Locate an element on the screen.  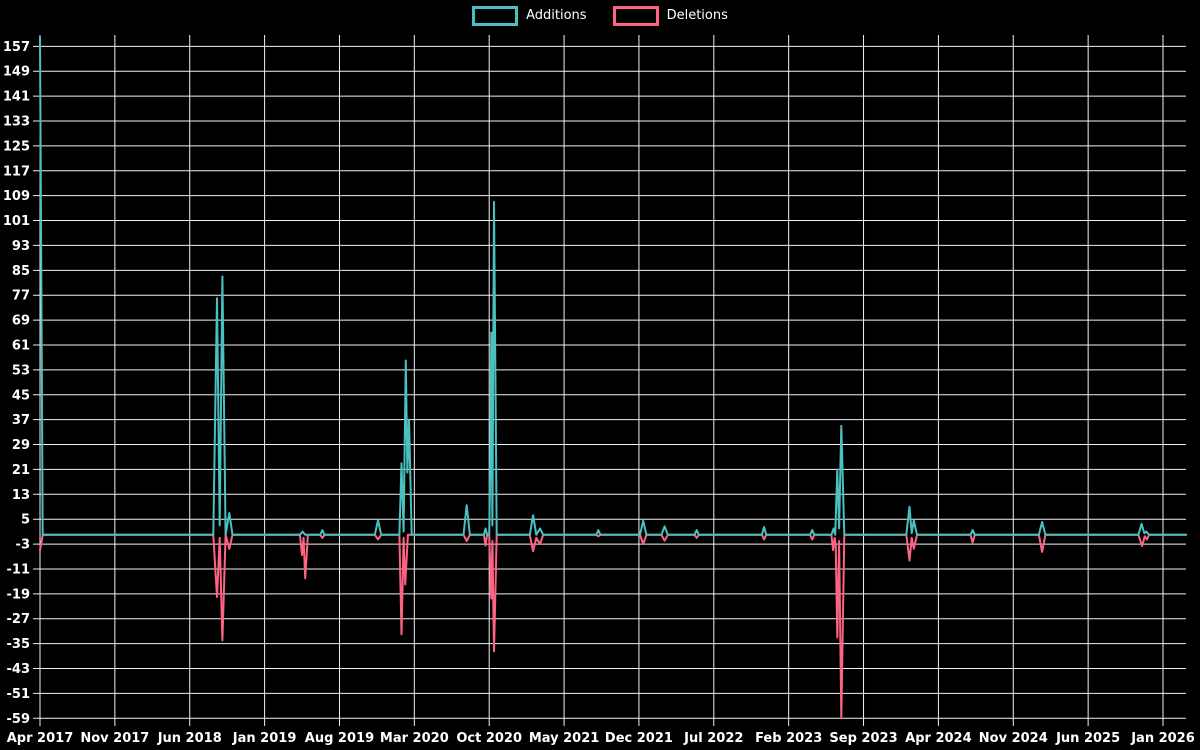
y-tick-label: 21 is located at coordinates (21, 470).